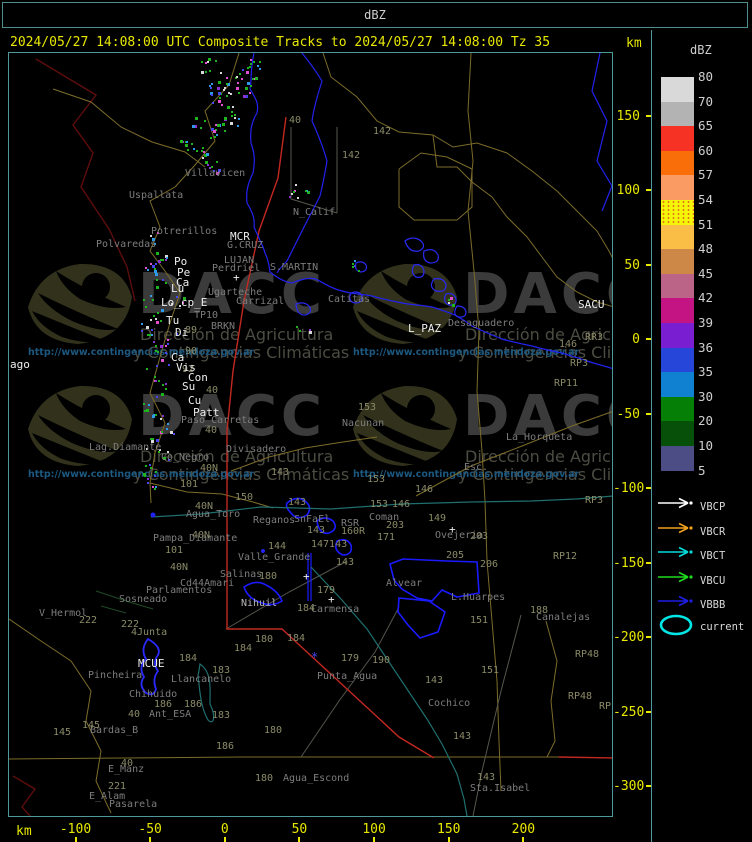  What do you see at coordinates (74, 437) in the screenshot?
I see `international-border` at bounding box center [74, 437].